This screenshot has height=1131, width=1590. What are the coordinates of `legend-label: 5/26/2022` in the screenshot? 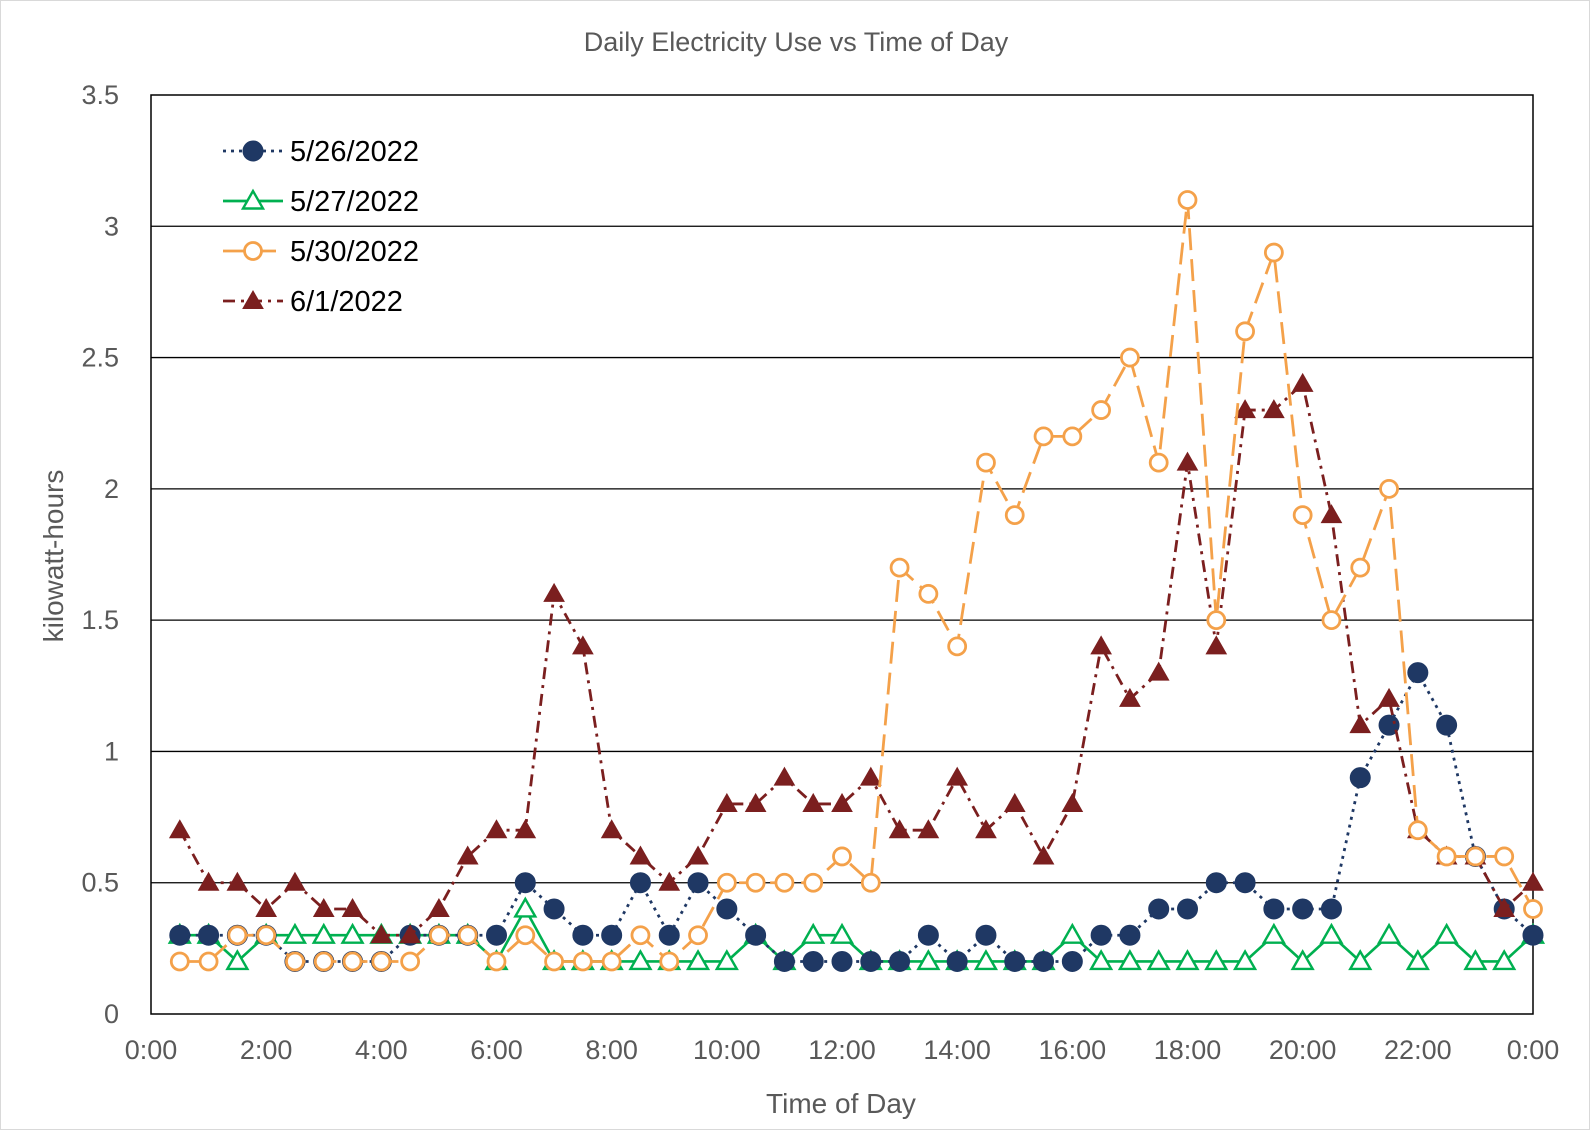 It's located at (354, 152).